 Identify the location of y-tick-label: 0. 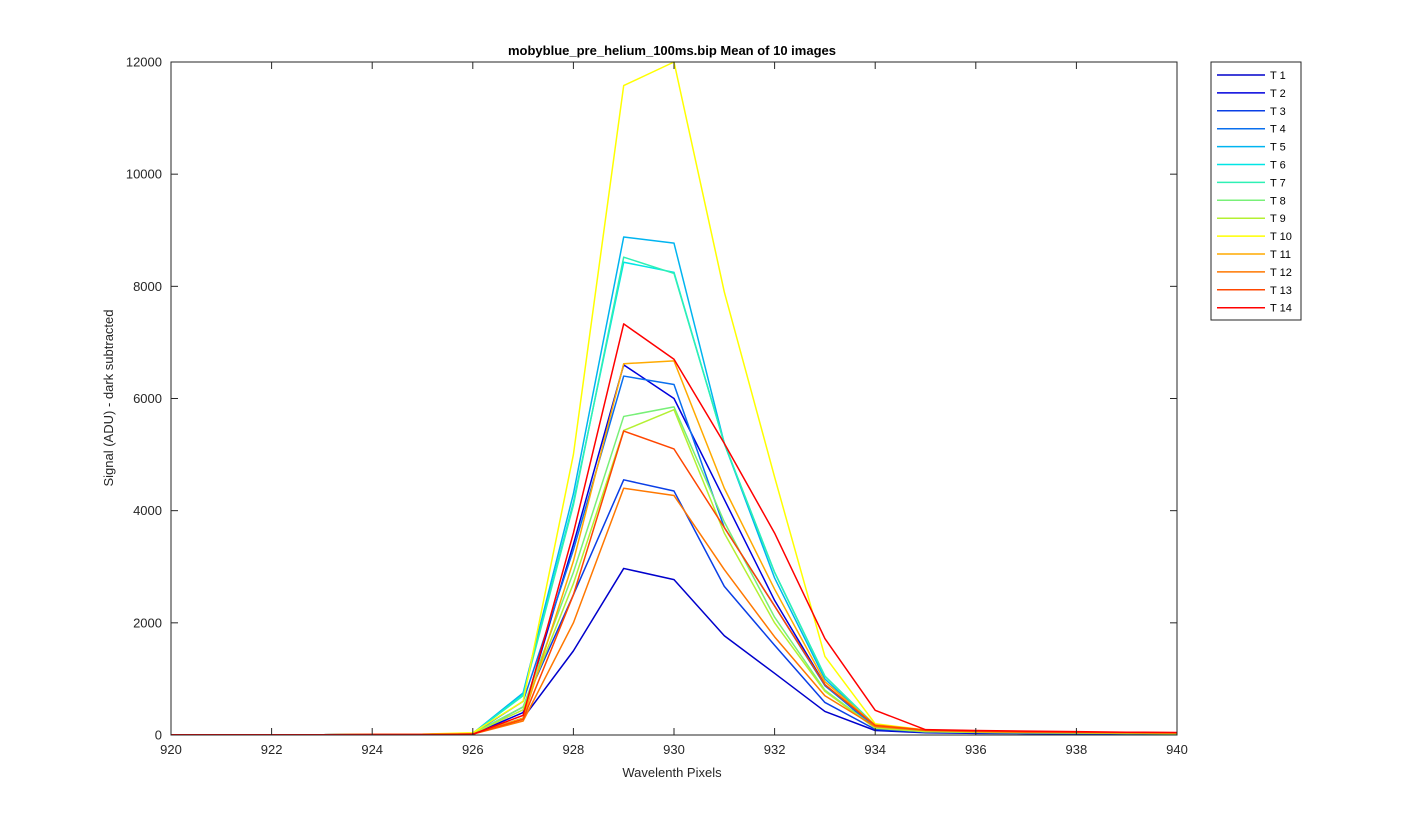
(158, 735).